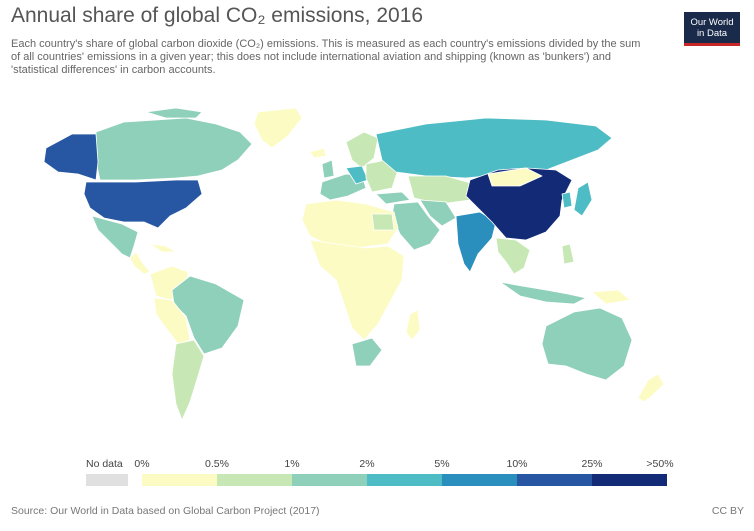  I want to click on owid-logo: Our World in Data, so click(712, 29).